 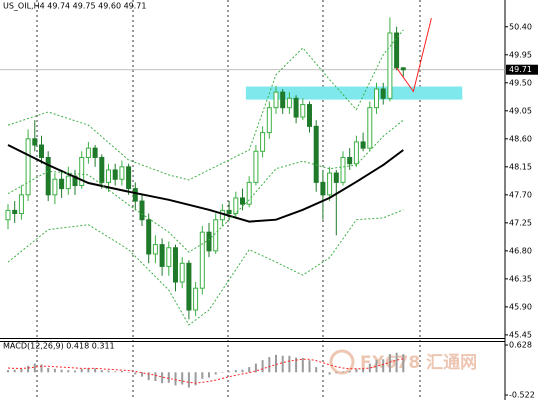 I want to click on y-tick-label: 45.90, so click(x=520, y=306).